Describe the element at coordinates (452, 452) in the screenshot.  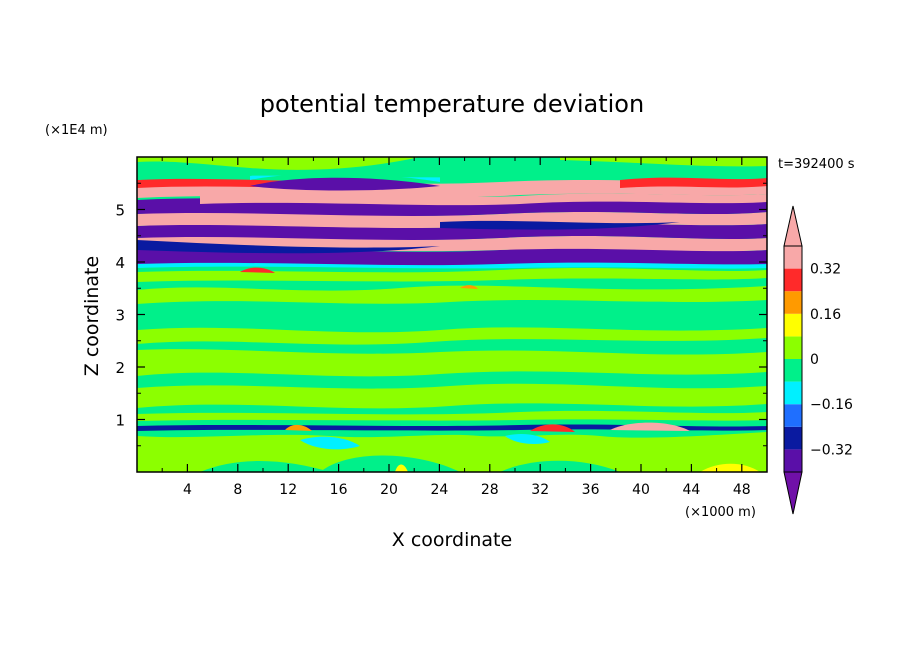
I see `lower-band-region` at that location.